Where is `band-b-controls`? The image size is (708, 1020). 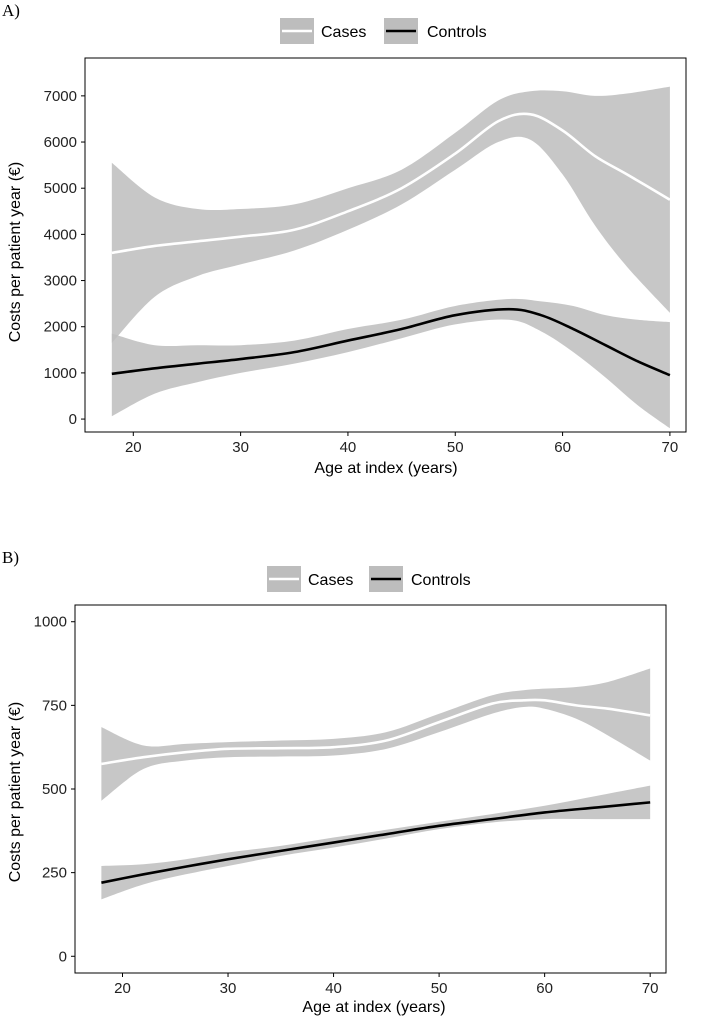
band-b-controls is located at coordinates (376, 842).